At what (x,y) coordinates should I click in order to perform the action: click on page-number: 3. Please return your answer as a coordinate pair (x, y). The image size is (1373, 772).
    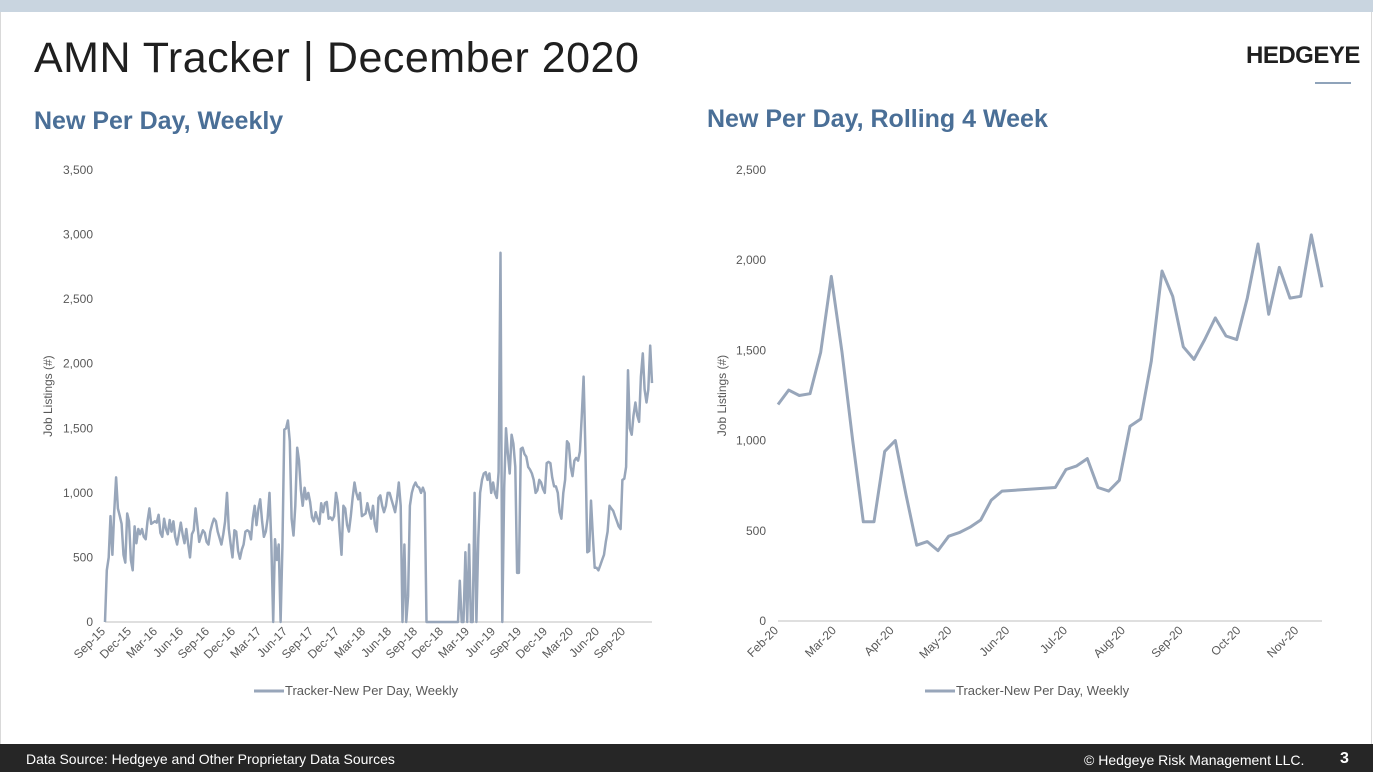
    Looking at the image, I should click on (1344, 758).